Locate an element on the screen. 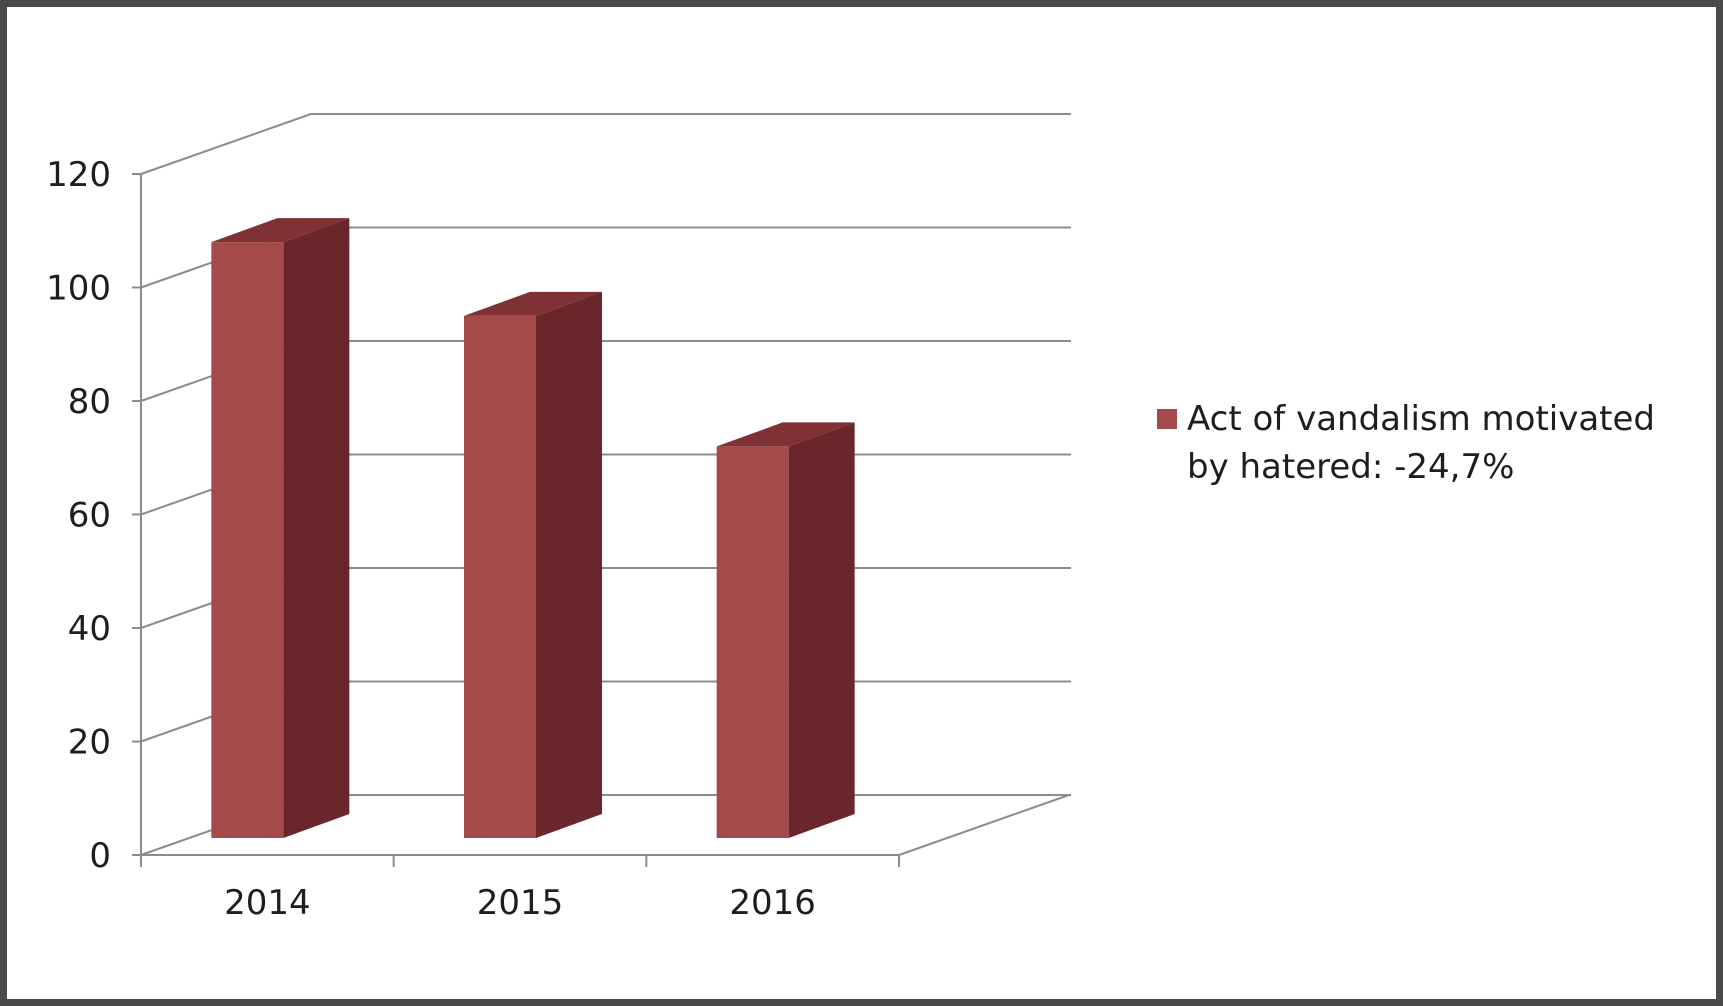  y-tick-label-20: 20 is located at coordinates (89, 743).